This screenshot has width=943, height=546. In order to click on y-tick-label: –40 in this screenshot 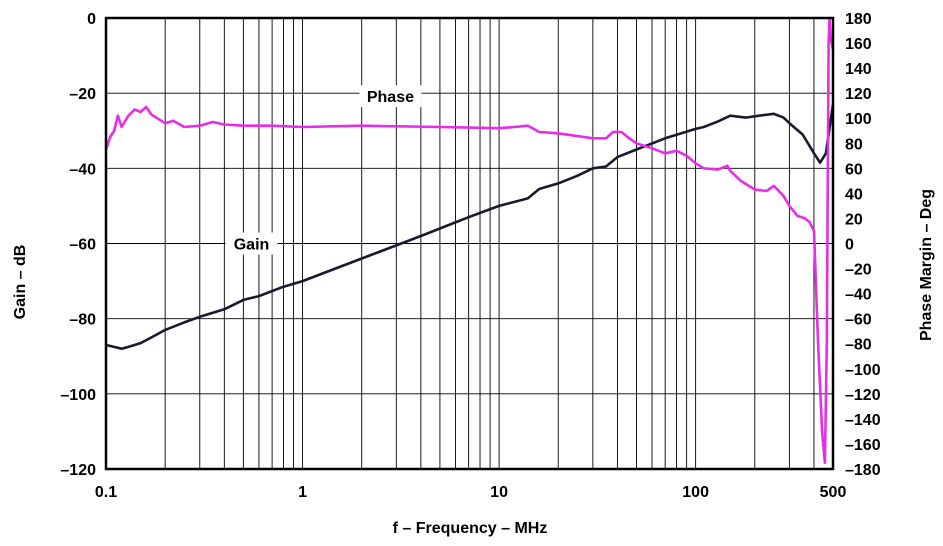, I will do `click(82, 169)`.